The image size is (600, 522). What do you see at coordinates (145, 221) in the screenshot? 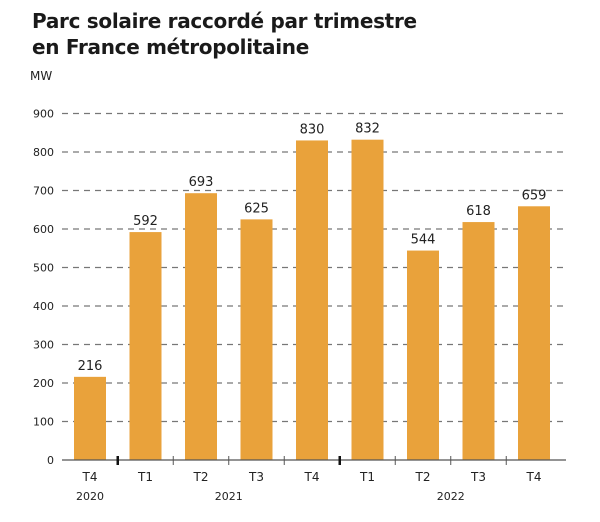
I see `data-label: 592` at bounding box center [145, 221].